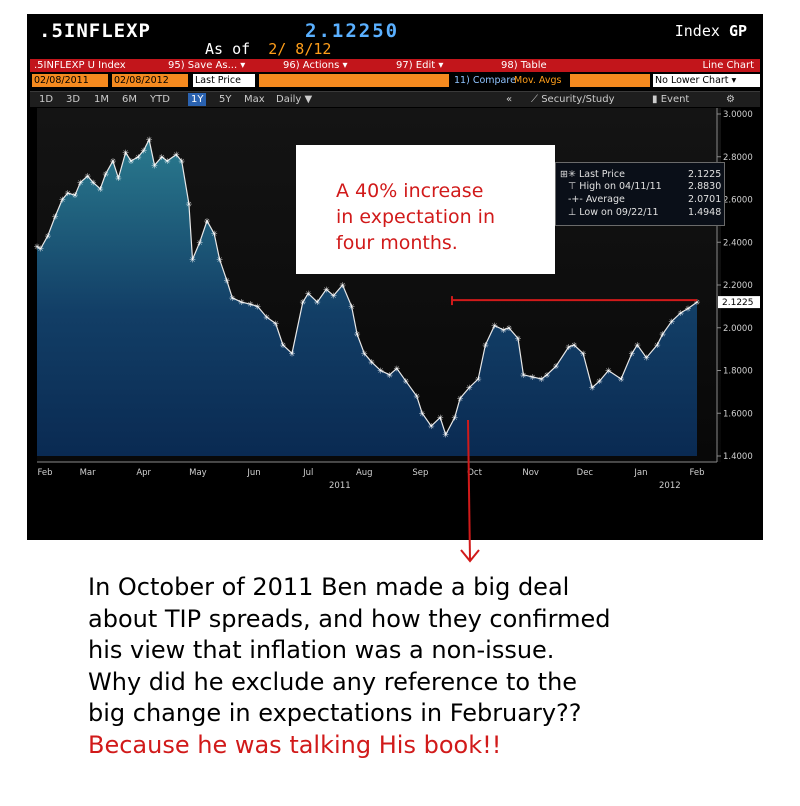  I want to click on edit-button: 97) Edit ▾, so click(420, 65).